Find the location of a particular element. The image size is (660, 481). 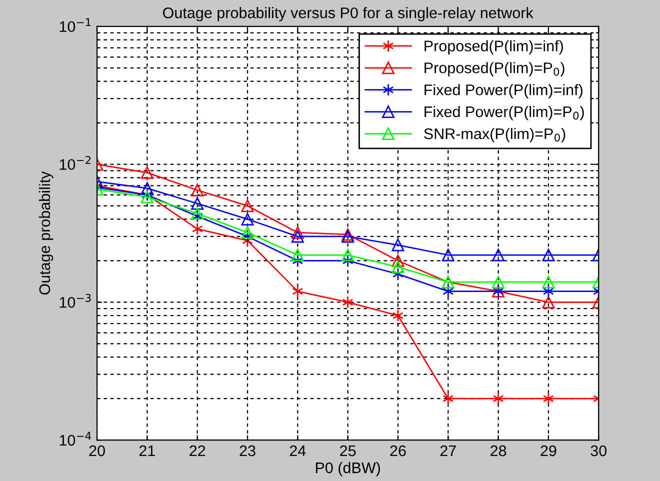

x-tick-label: 20 is located at coordinates (97, 450).